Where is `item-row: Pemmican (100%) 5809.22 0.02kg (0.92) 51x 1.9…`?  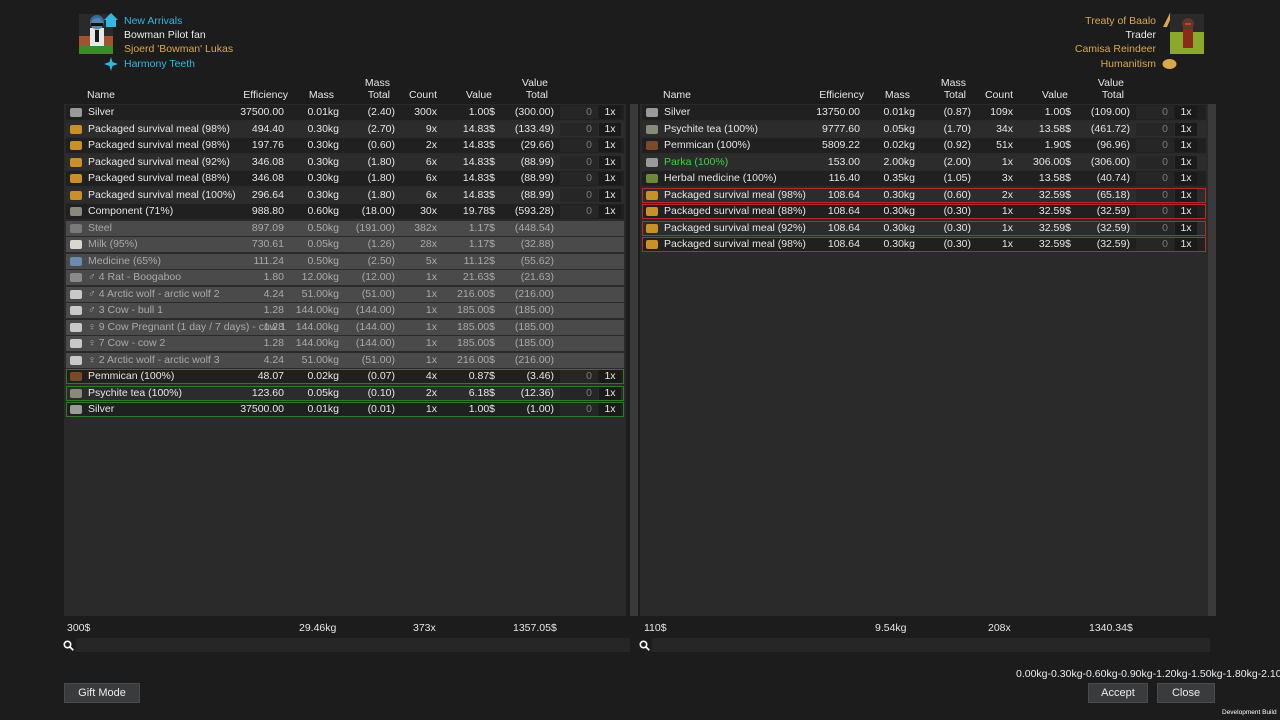 item-row: Pemmican (100%) 5809.22 0.02kg (0.92) 51x 1.9… is located at coordinates (924, 145).